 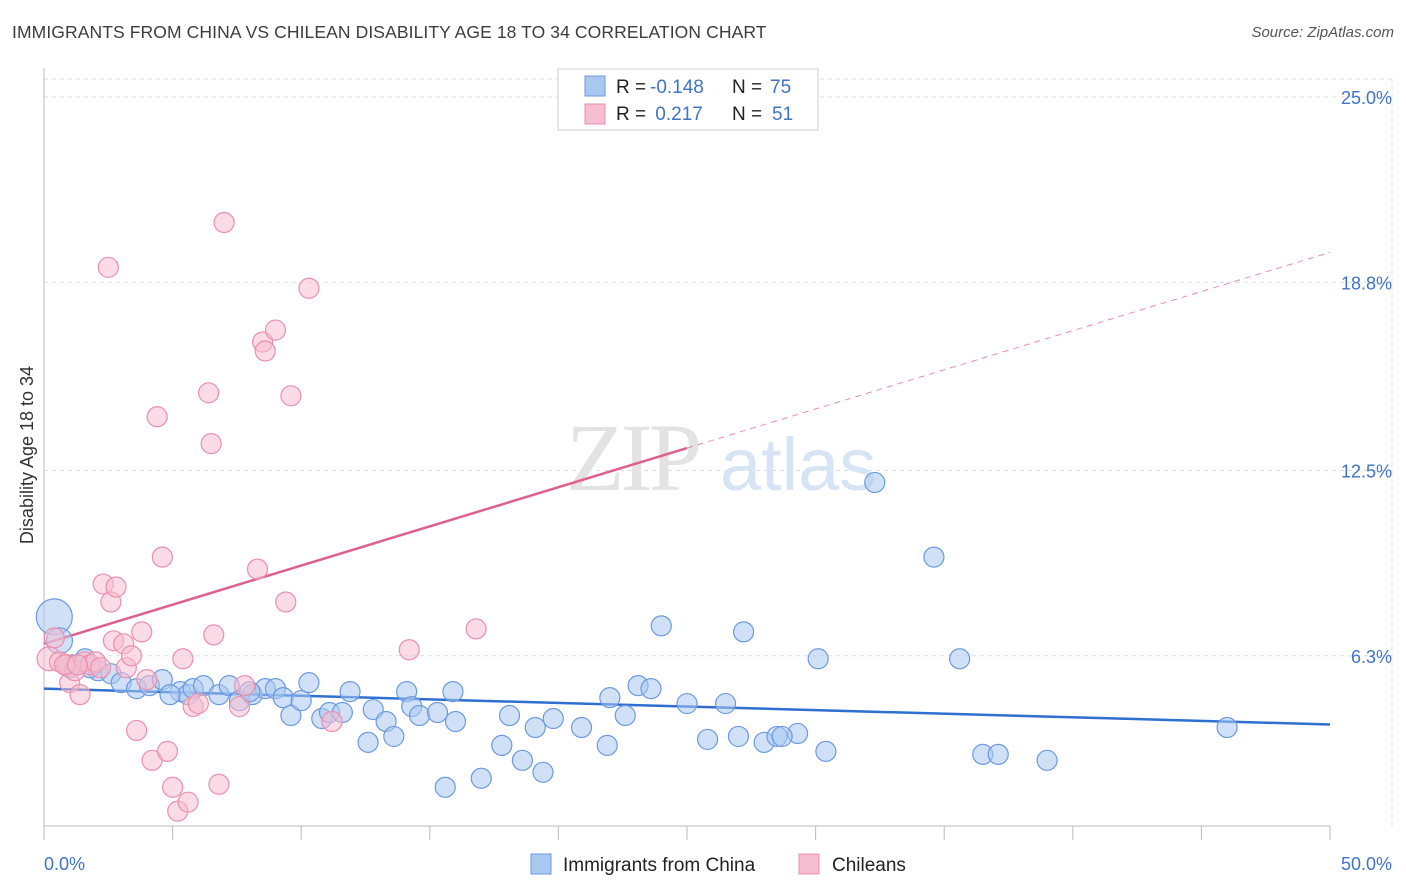 What do you see at coordinates (541, 864) in the screenshot?
I see `bottom-legend-swatch-blue` at bounding box center [541, 864].